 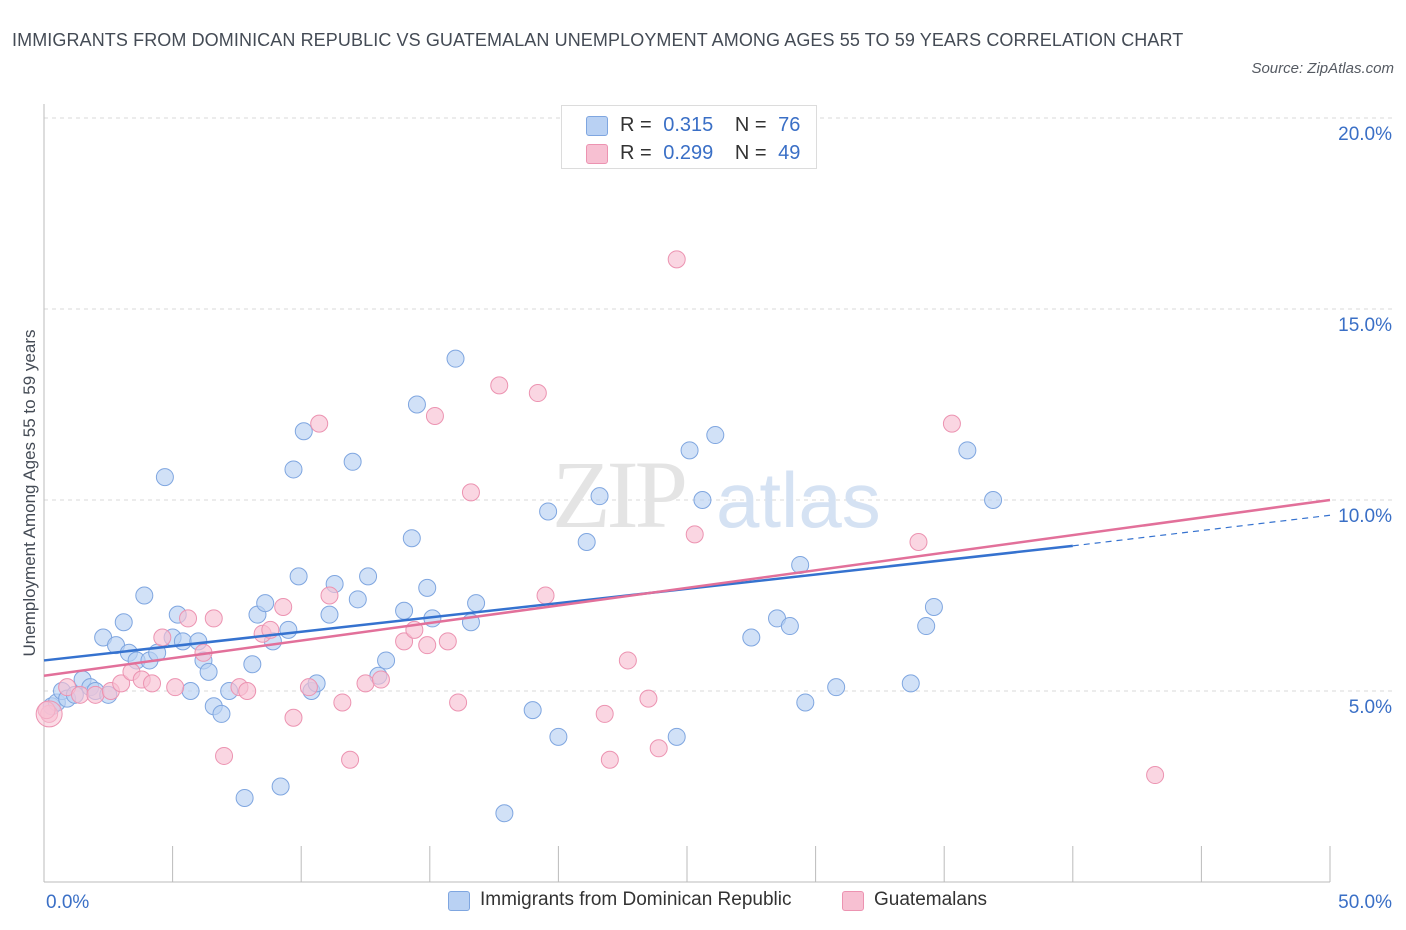 I want to click on point-guatemalan-large, so click(x=49, y=714).